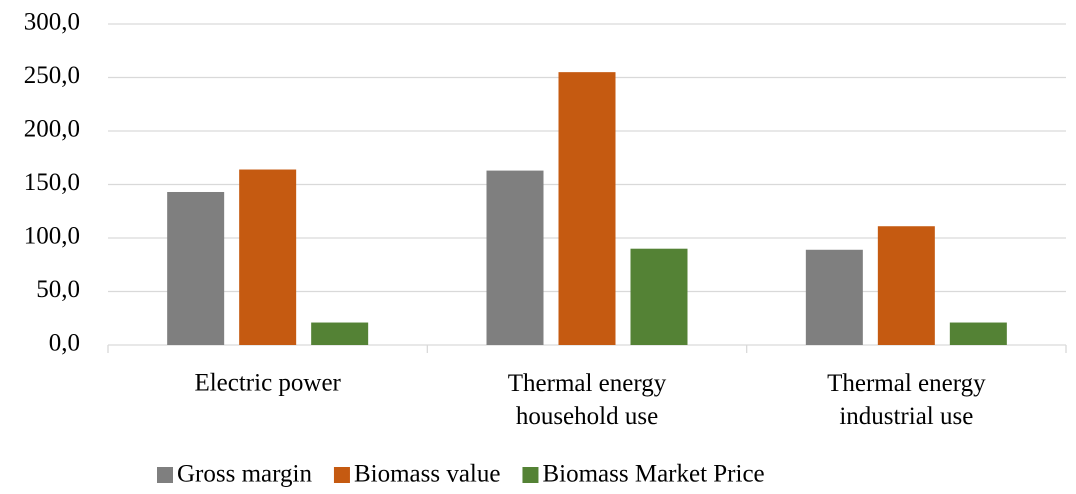 Image resolution: width=1076 pixels, height=494 pixels. What do you see at coordinates (64, 343) in the screenshot?
I see `y-tick-label: 0,0` at bounding box center [64, 343].